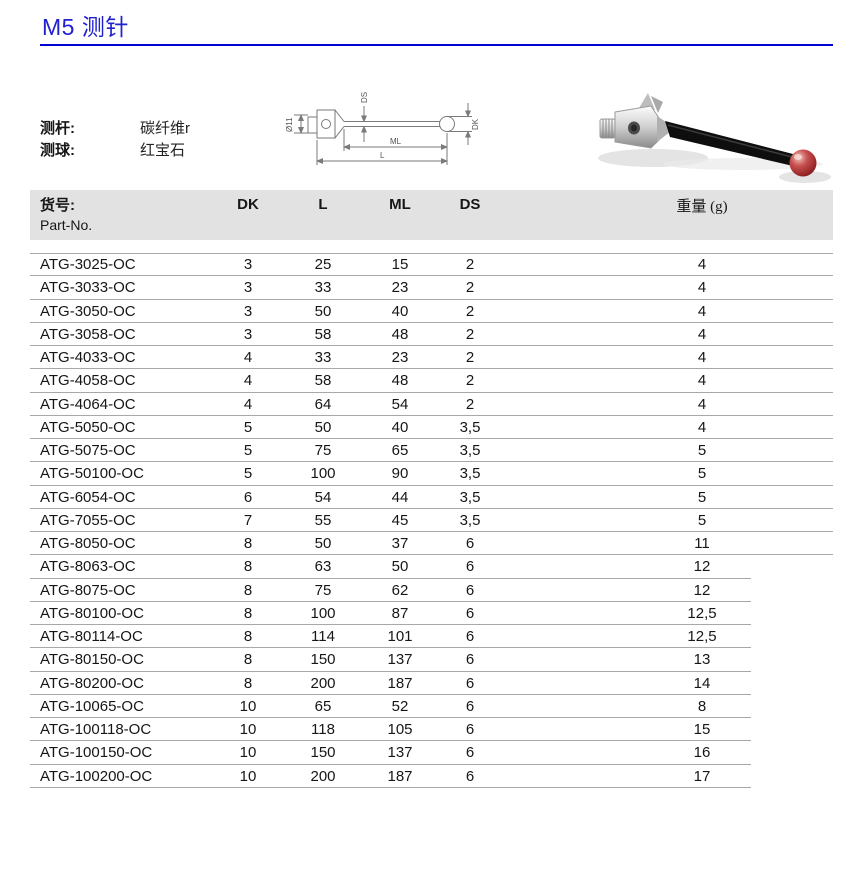 The width and height of the screenshot is (867, 879). I want to click on table-row: ATG-3033-OC 3 33 23 2 4, so click(431, 288).